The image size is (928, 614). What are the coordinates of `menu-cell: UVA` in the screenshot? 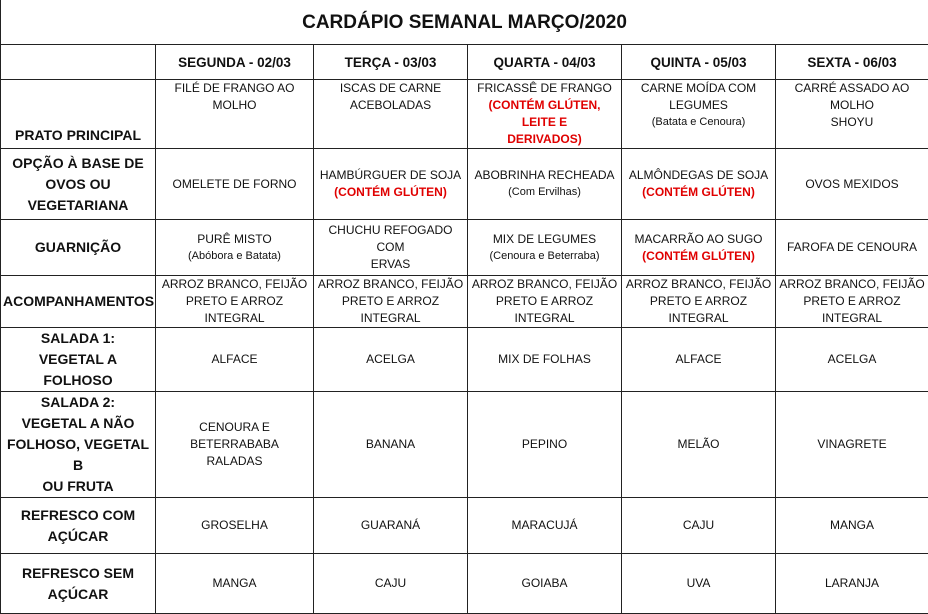 It's located at (699, 584).